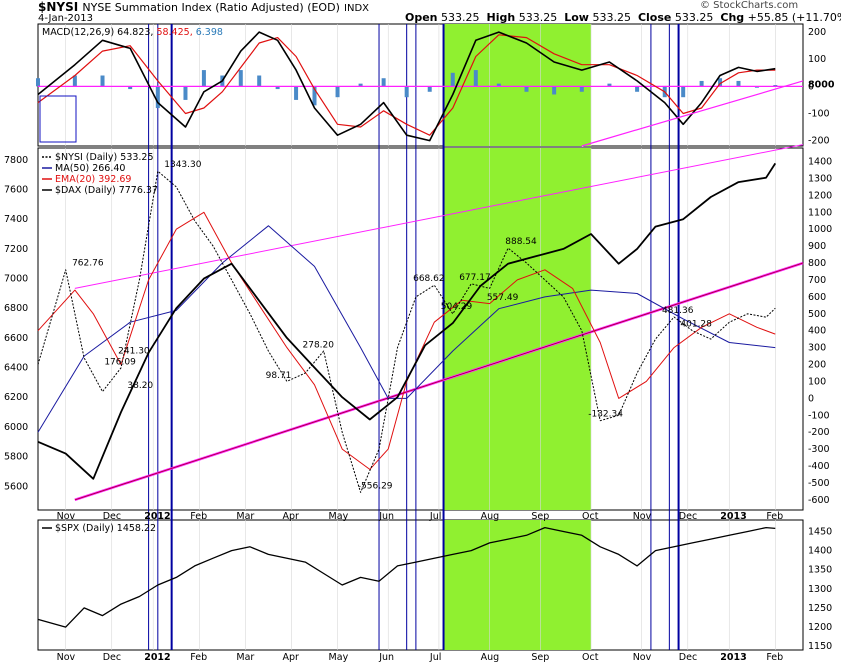 The width and height of the screenshot is (841, 665). I want to click on close-label: Close, so click(654, 17).